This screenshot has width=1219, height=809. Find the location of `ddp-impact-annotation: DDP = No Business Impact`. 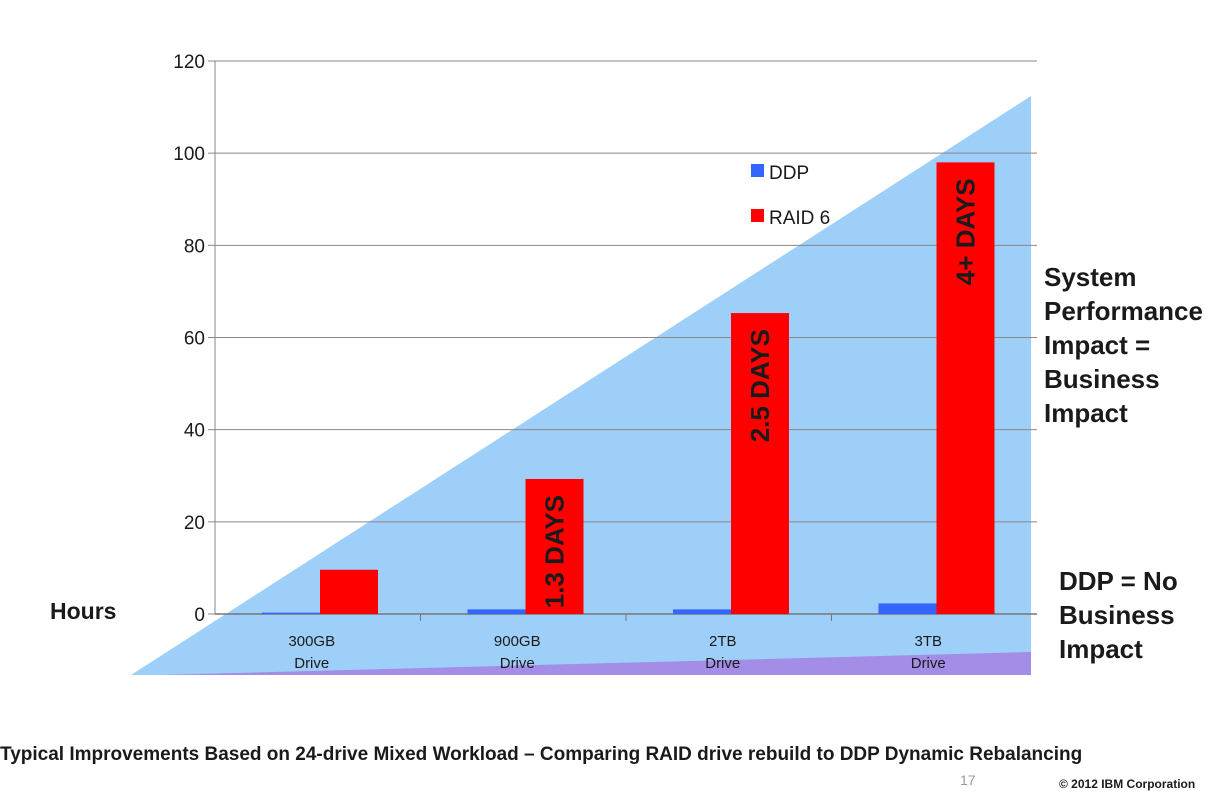

ddp-impact-annotation: DDP = No Business Impact is located at coordinates (1139, 615).